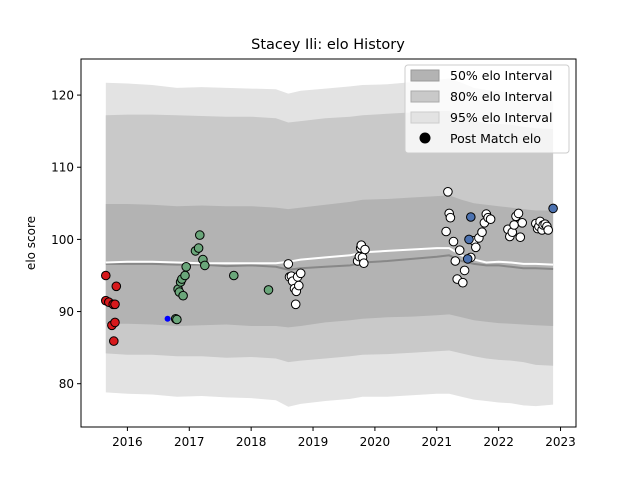 The width and height of the screenshot is (640, 480). What do you see at coordinates (127, 442) in the screenshot?
I see `x-tick-label-2016: 2016` at bounding box center [127, 442].